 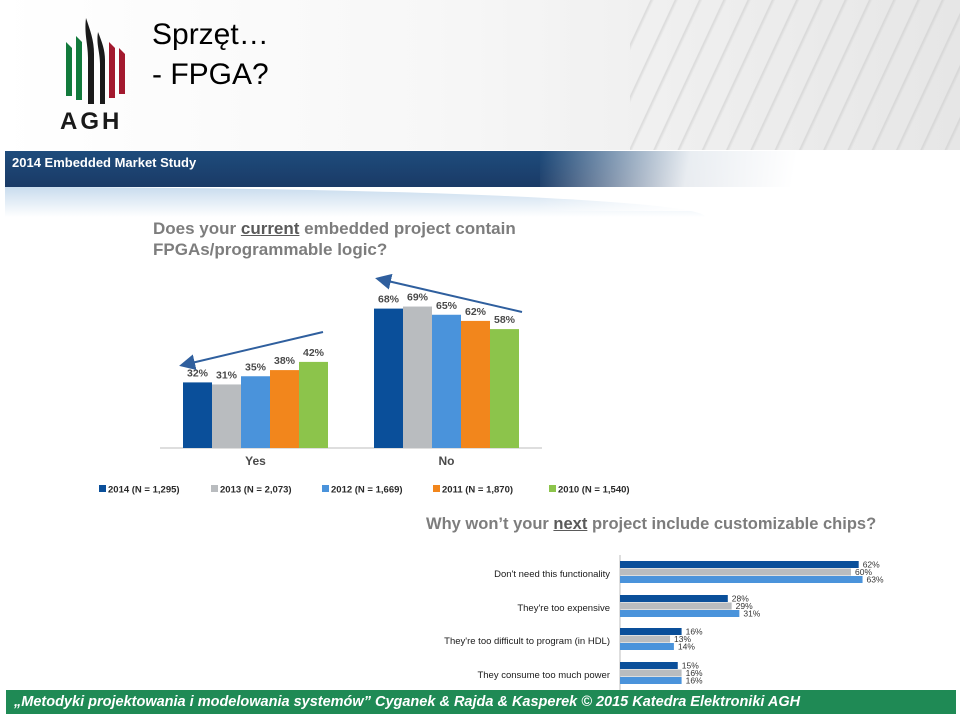 What do you see at coordinates (314, 353) in the screenshot?
I see `chart1-data-label: 42%` at bounding box center [314, 353].